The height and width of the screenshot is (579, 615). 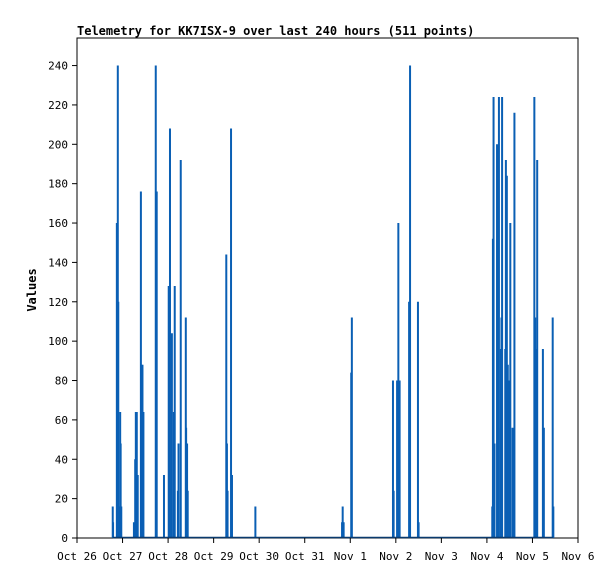 What do you see at coordinates (61, 381) in the screenshot?
I see `y-tick-label: 80` at bounding box center [61, 381].